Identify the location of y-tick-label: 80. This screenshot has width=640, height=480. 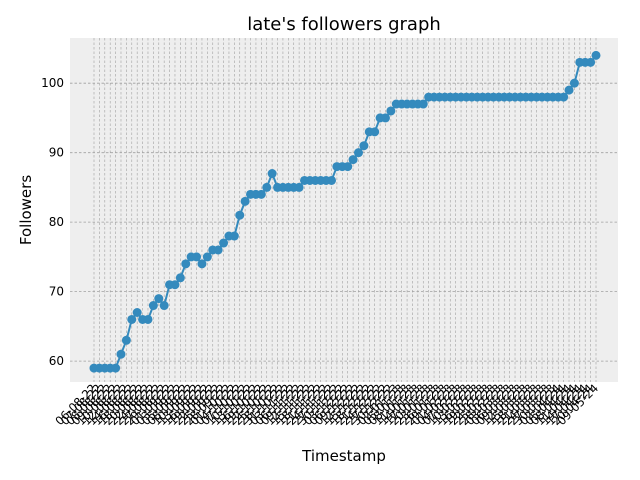
(56, 222).